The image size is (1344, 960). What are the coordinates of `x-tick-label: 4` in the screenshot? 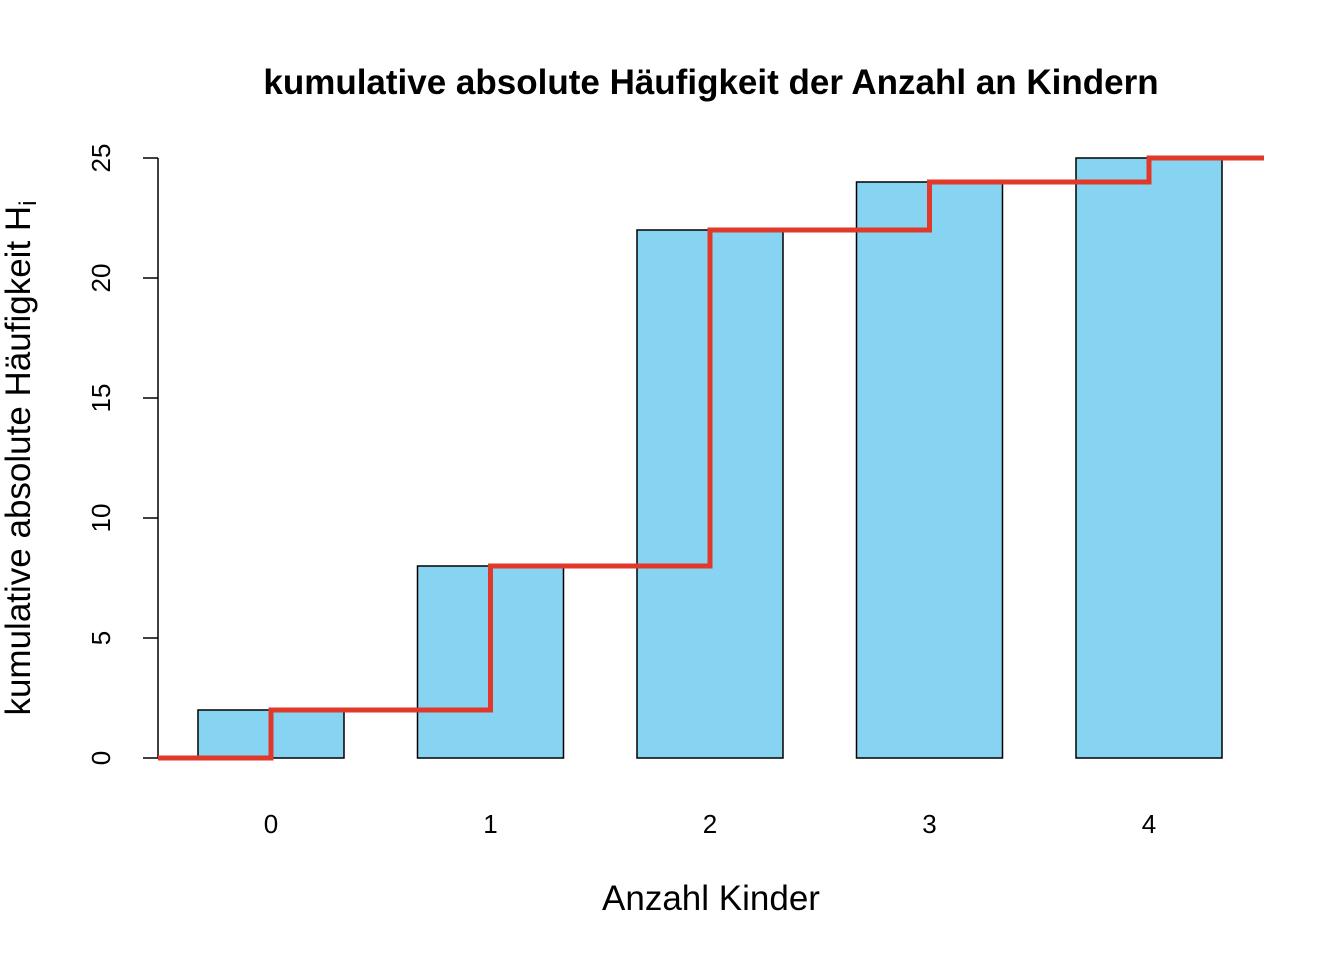 It's located at (1149, 824).